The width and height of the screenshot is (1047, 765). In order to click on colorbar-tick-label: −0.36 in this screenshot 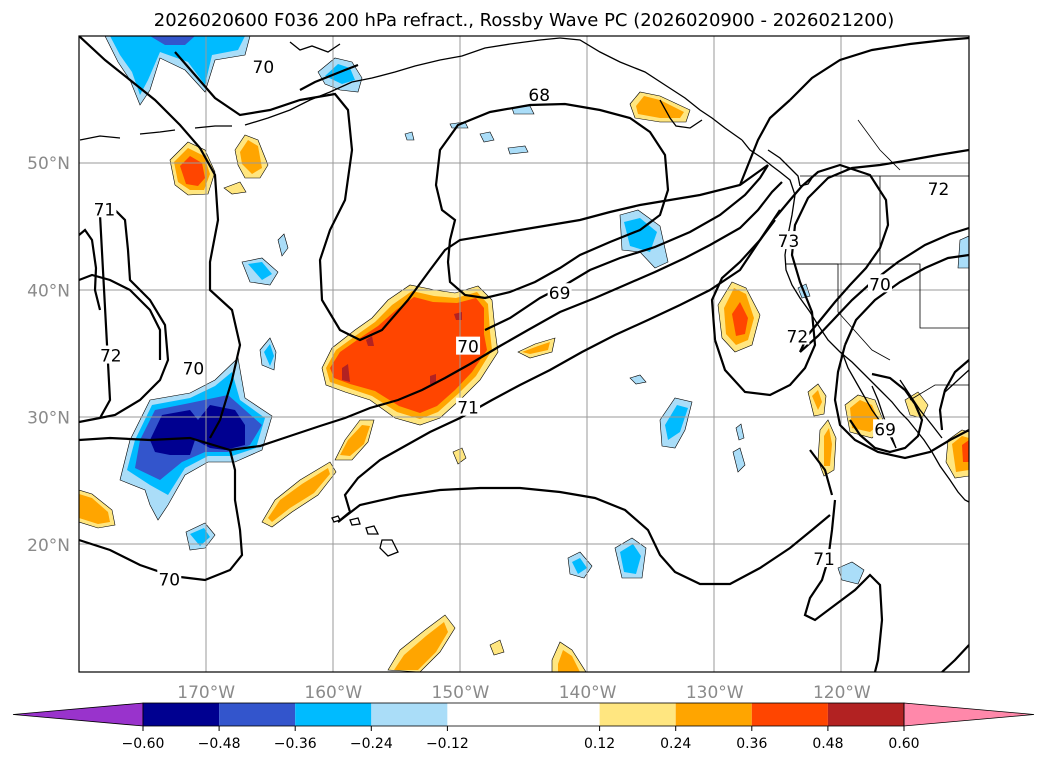, I will do `click(295, 744)`.